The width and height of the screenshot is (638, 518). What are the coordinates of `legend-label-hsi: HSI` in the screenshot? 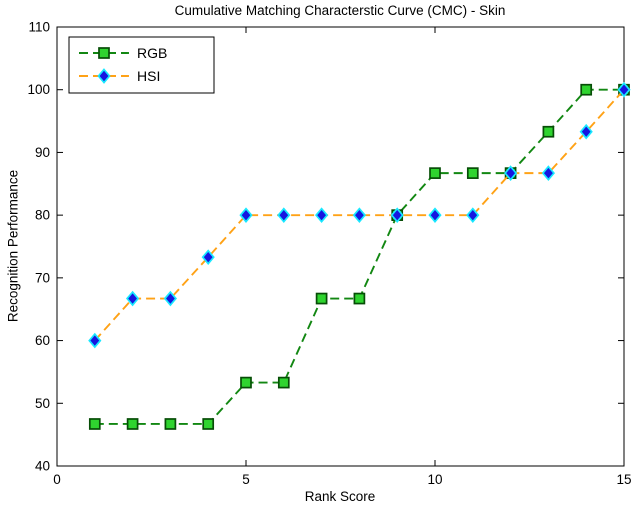 It's located at (148, 76).